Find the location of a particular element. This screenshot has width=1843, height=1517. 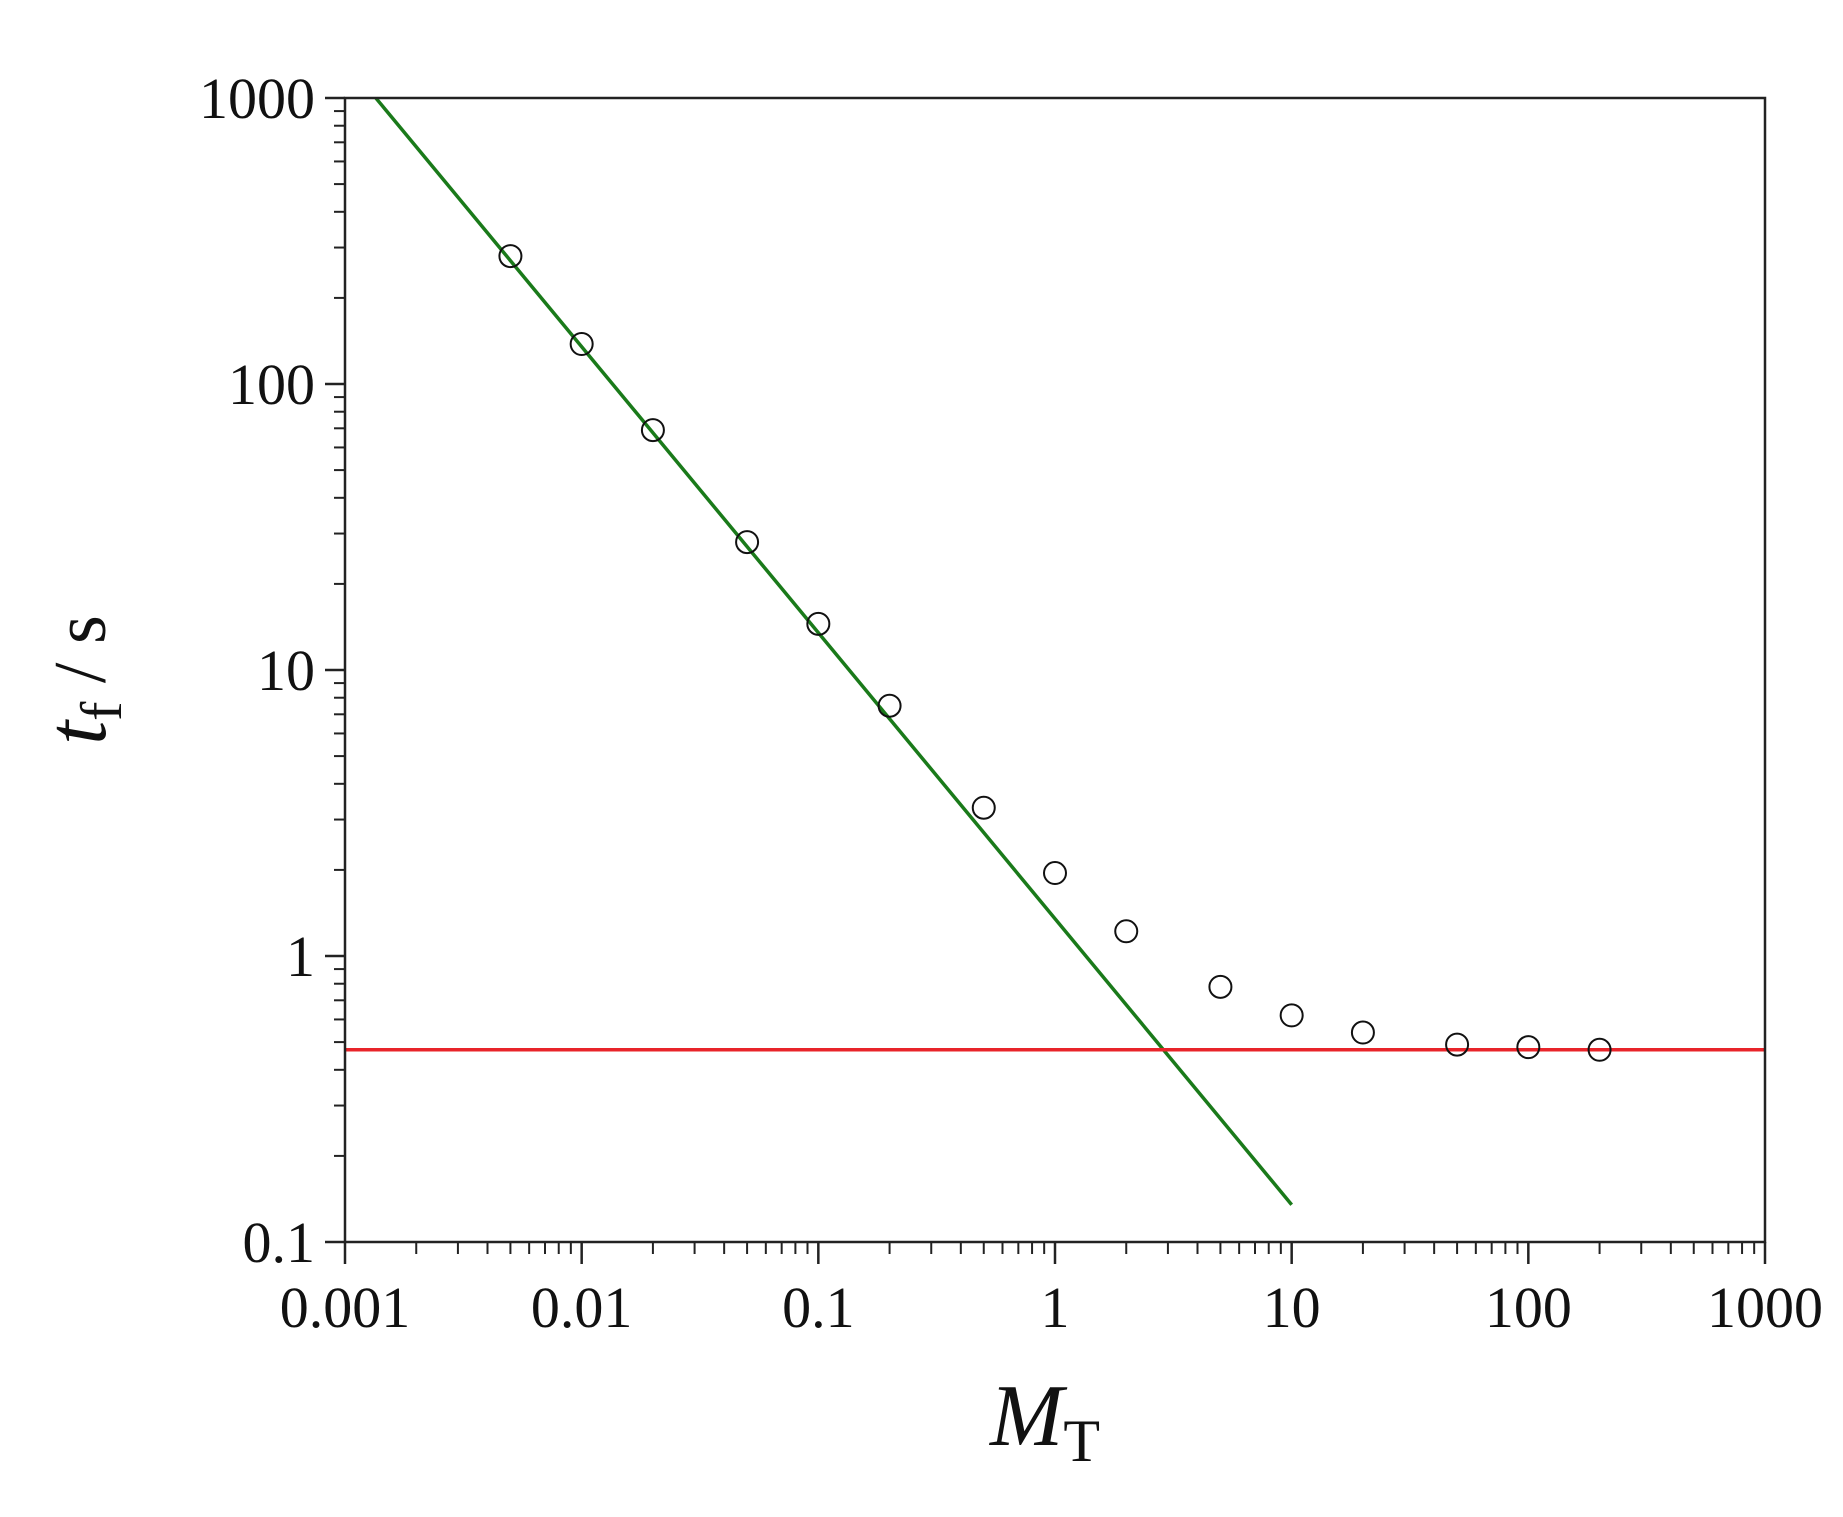

x-axis-title-sub: T is located at coordinates (1081, 1441).